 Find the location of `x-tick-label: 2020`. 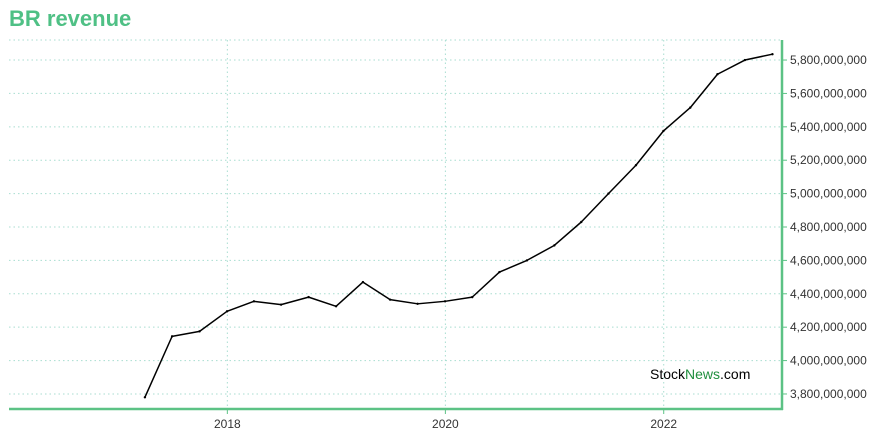

x-tick-label: 2020 is located at coordinates (445, 424).